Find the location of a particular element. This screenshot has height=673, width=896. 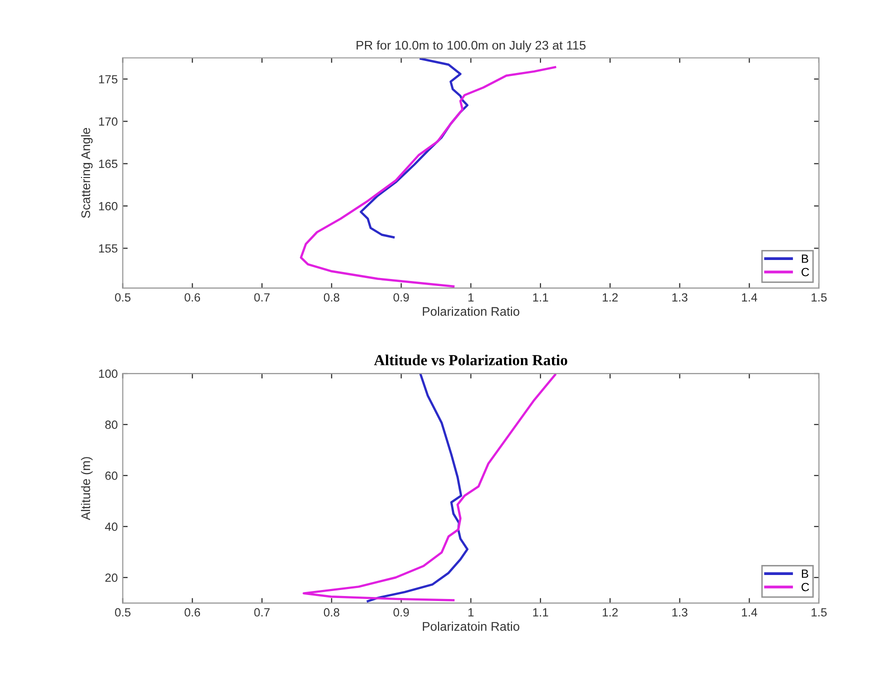

y-tick-label: 40 is located at coordinates (111, 526).